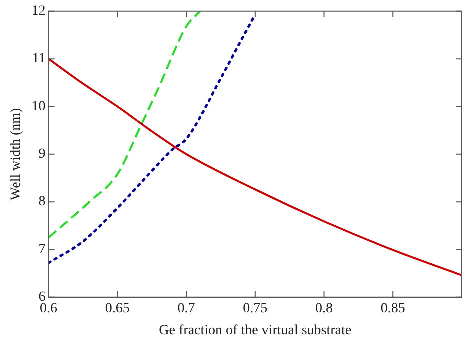 This screenshot has height=347, width=474. What do you see at coordinates (187, 308) in the screenshot?
I see `x-tick-label: 0.7` at bounding box center [187, 308].